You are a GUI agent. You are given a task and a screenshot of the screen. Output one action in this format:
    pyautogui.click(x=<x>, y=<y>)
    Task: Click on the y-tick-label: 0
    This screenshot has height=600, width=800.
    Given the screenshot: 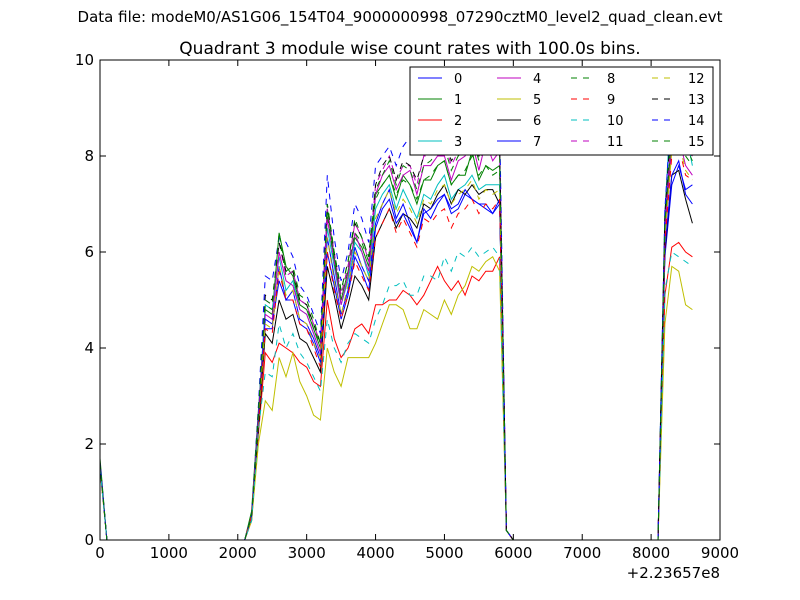 What is the action you would take?
    pyautogui.click(x=89, y=540)
    